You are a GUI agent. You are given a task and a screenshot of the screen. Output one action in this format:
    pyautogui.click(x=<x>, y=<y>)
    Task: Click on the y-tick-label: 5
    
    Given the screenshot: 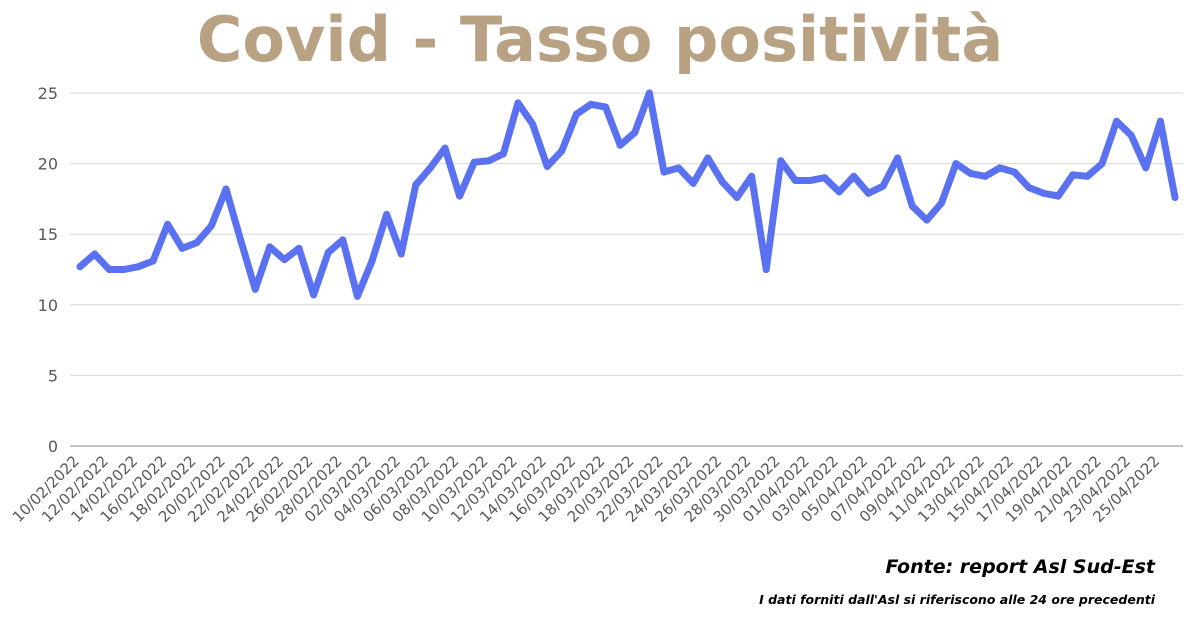 What is the action you would take?
    pyautogui.click(x=53, y=375)
    